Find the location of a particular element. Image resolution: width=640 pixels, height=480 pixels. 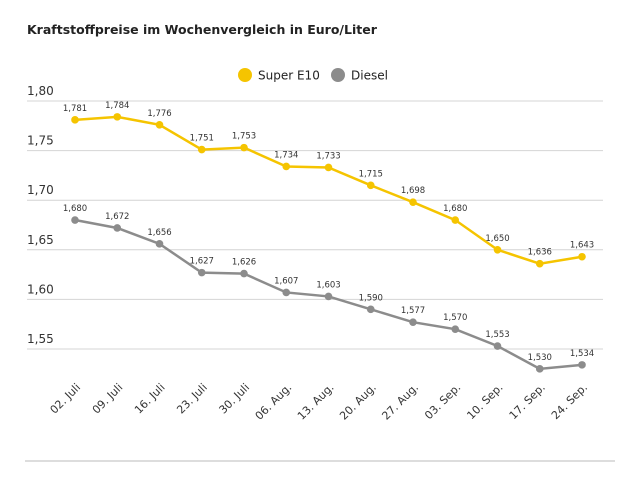

x-tick-label: 23. Juli is located at coordinates (192, 399).